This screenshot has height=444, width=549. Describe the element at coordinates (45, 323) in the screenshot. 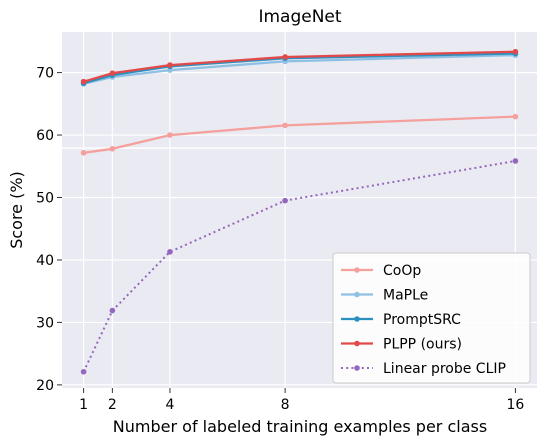

I see `y-tick-label: 30` at that location.